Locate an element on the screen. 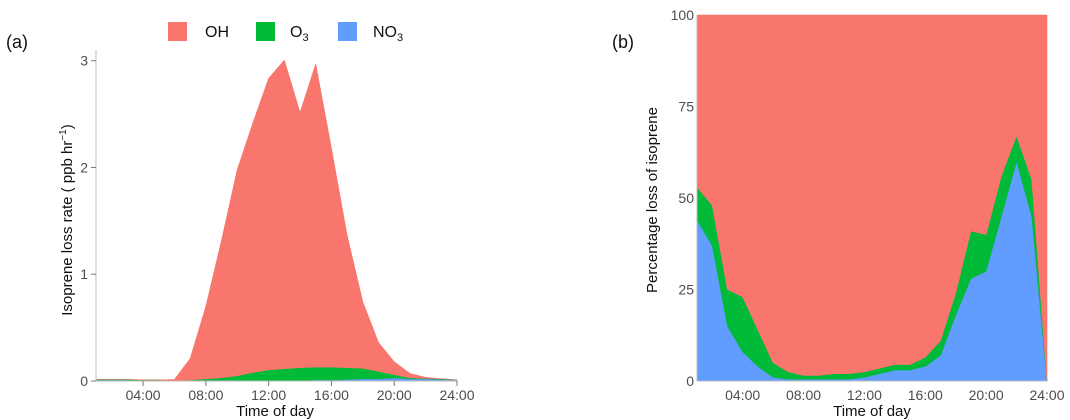 This screenshot has width=1070, height=420. x-tick-label-b: 24:00 is located at coordinates (1046, 395).